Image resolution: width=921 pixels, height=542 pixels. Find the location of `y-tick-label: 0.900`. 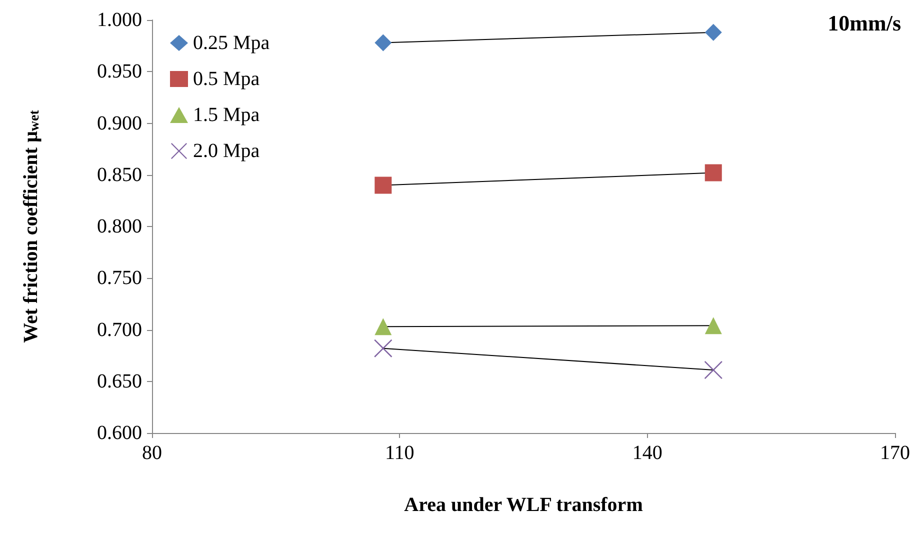

y-tick-label: 0.900 is located at coordinates (119, 123).